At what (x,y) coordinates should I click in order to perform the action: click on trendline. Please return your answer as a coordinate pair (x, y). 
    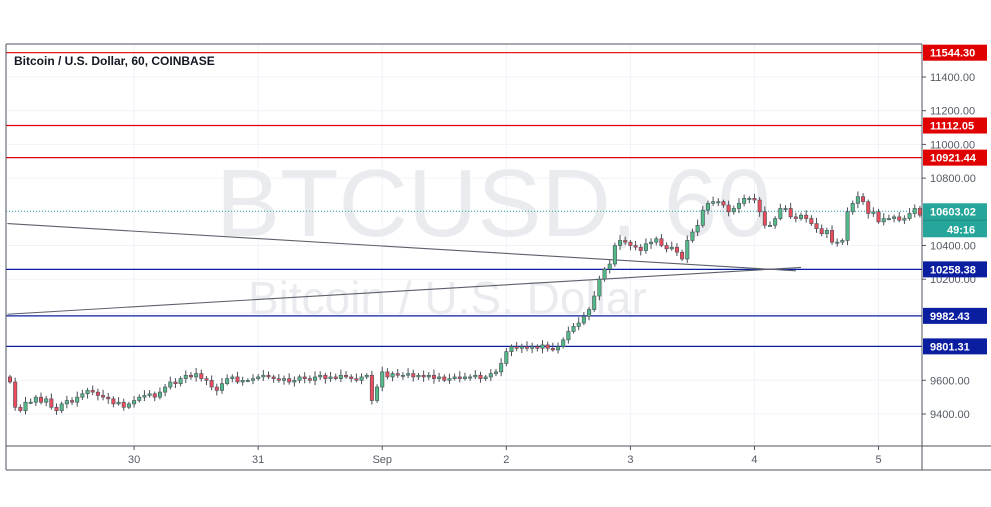
    Looking at the image, I should click on (404, 290).